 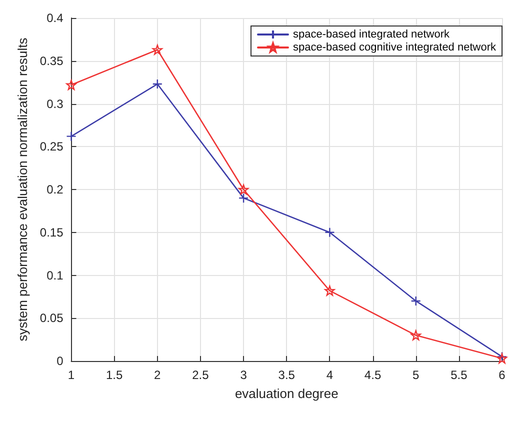 What do you see at coordinates (52, 232) in the screenshot?
I see `y-tick-label: 0.15` at bounding box center [52, 232].